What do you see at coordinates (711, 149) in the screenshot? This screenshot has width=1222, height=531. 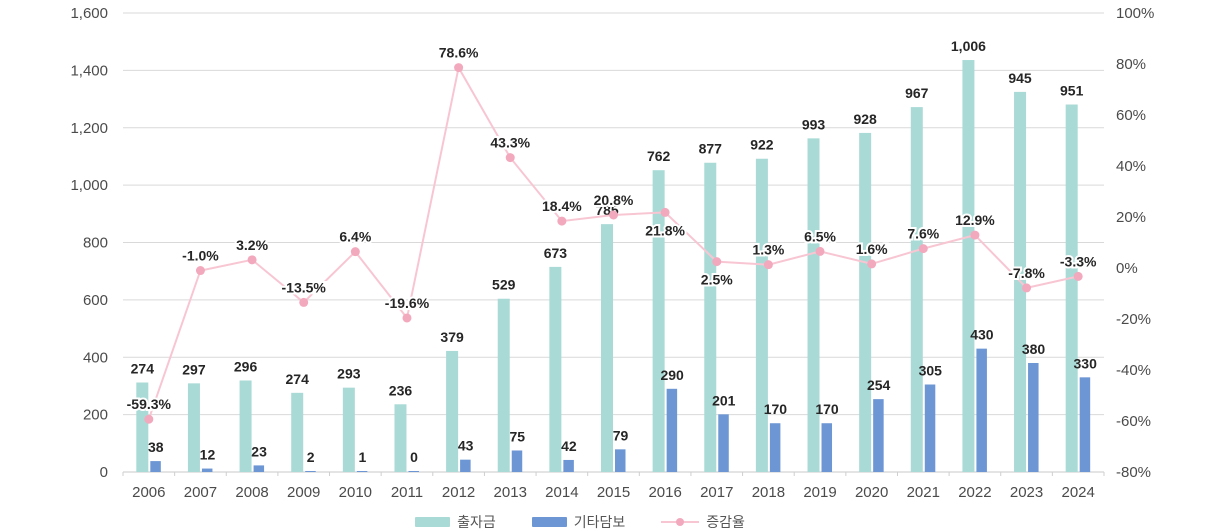 I see `bar-label-investment-2017: 877` at bounding box center [711, 149].